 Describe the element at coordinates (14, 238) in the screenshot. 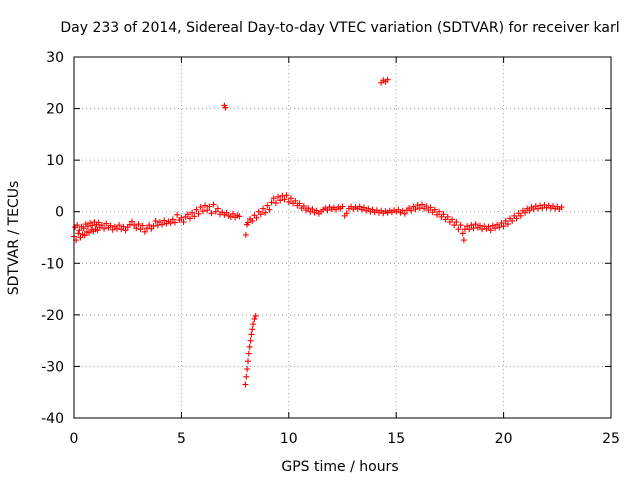

I see `y-axis-label: SDTVAR / TECUs` at that location.